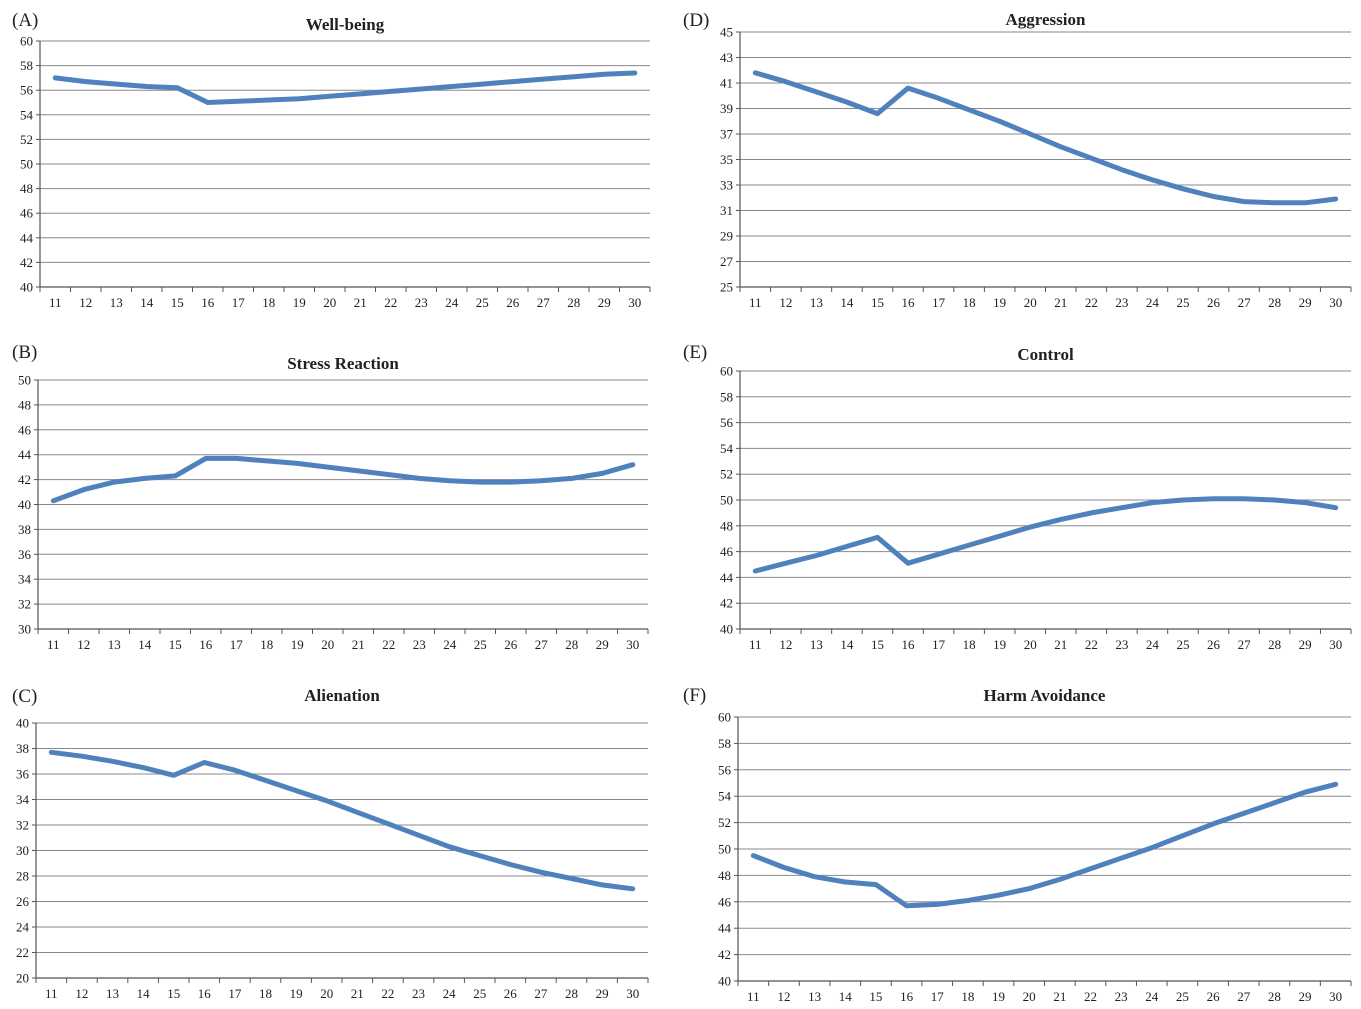 The height and width of the screenshot is (1009, 1361). Describe the element at coordinates (22, 850) in the screenshot. I see `y-tick-label: 30` at that location.